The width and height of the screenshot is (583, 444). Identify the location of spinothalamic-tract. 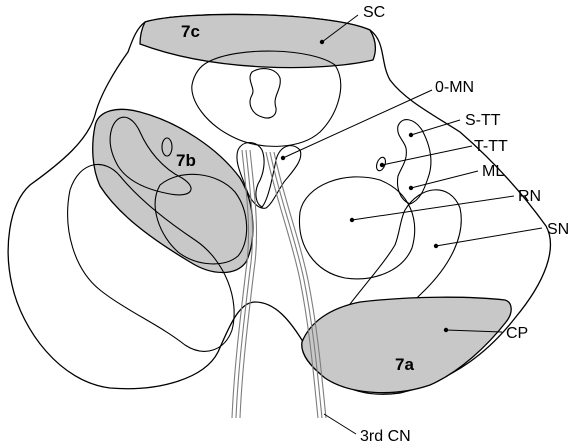
(414, 162).